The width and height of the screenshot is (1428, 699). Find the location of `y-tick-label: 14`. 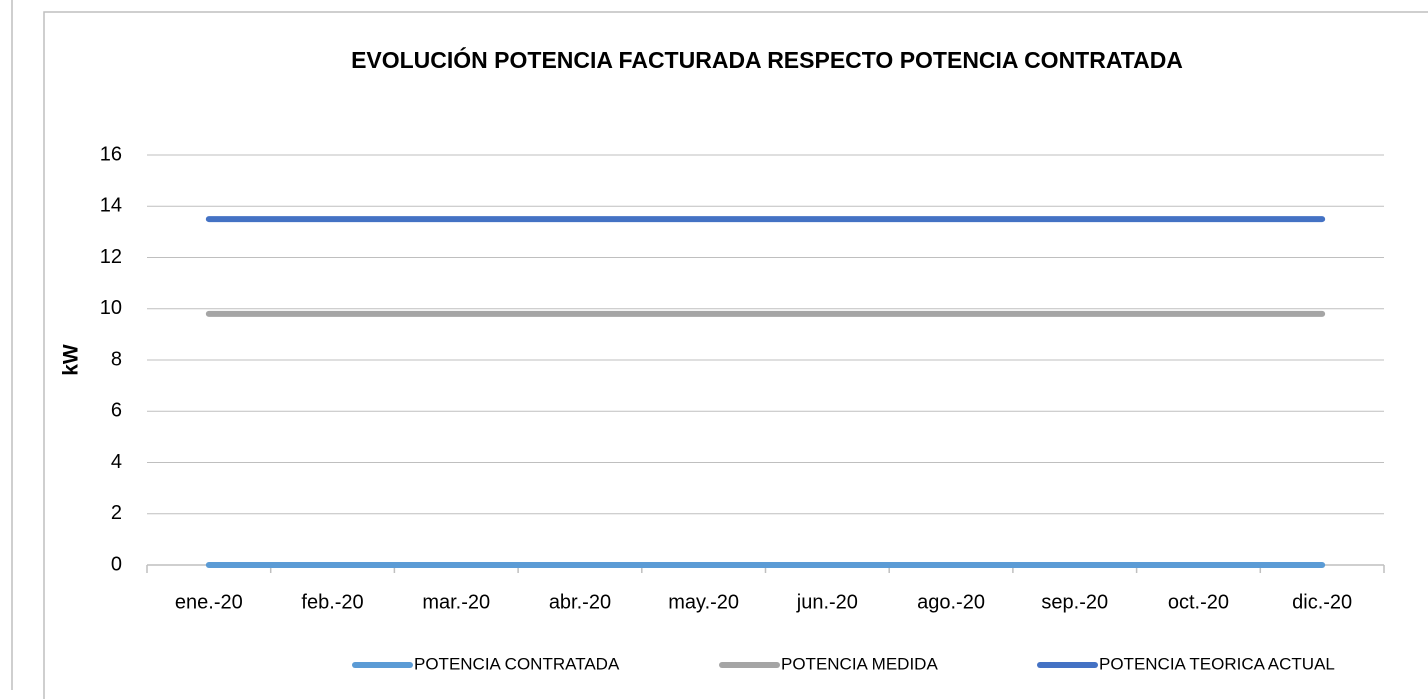

y-tick-label: 14 is located at coordinates (111, 206).